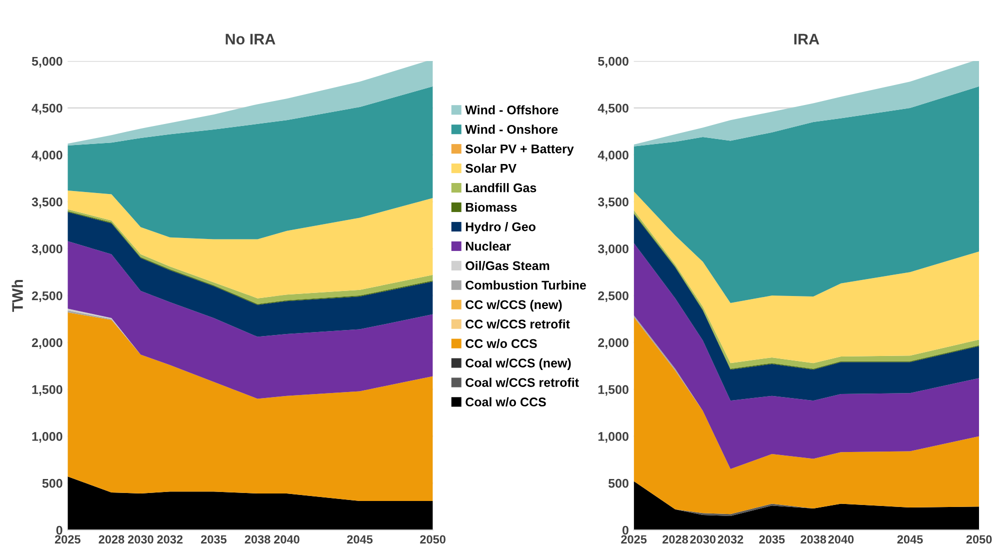  What do you see at coordinates (508, 265) in the screenshot?
I see `legend-label: Oil/Gas Steam` at bounding box center [508, 265].